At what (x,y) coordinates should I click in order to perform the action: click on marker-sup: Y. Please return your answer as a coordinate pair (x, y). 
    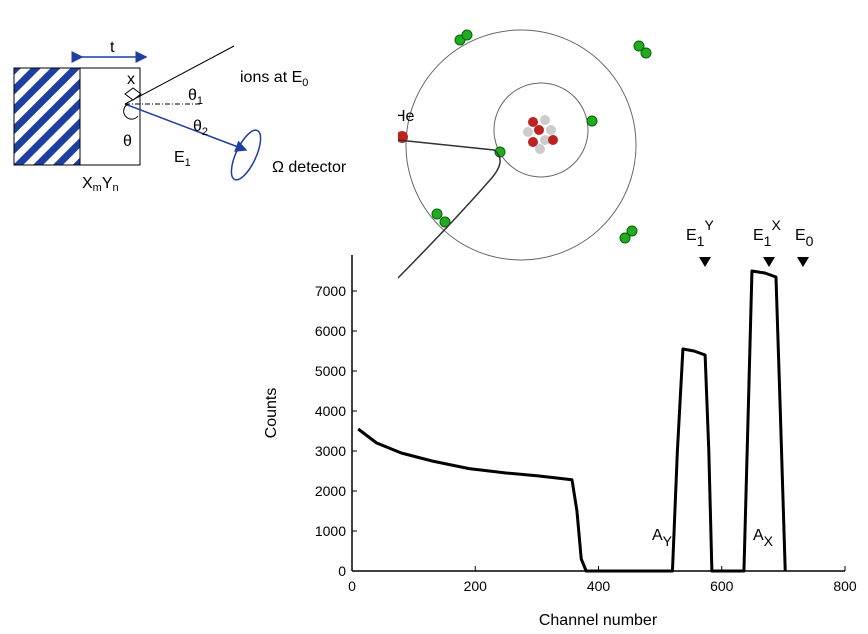
    Looking at the image, I should click on (709, 225).